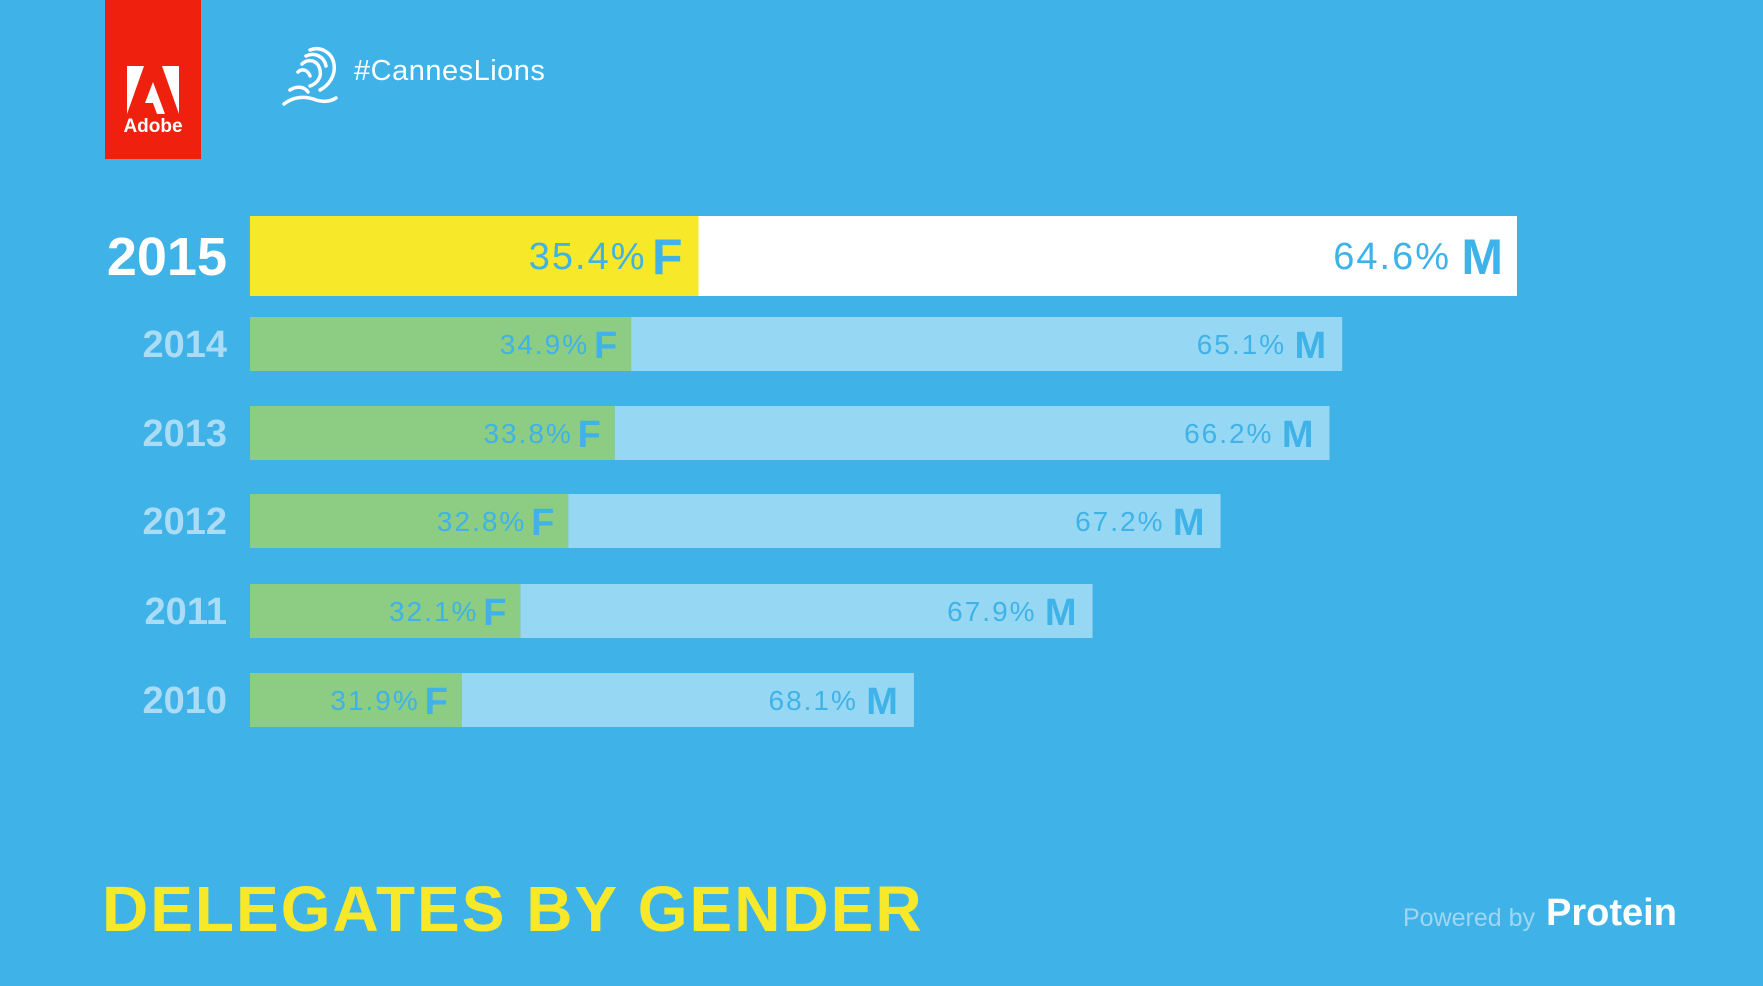 This screenshot has width=1763, height=986. What do you see at coordinates (184, 345) in the screenshot?
I see `year-label: 2014` at bounding box center [184, 345].